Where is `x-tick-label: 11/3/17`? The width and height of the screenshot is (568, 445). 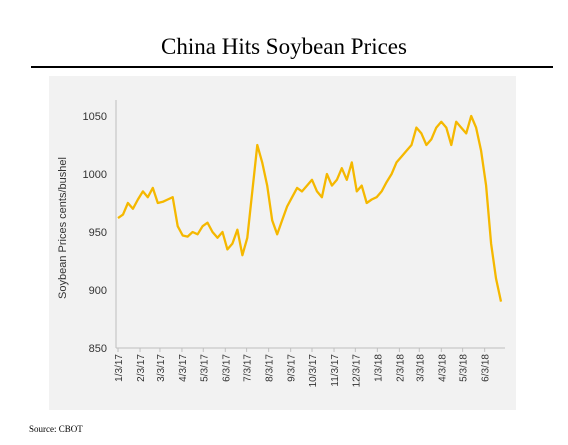 x-tick-label: 11/3/17 is located at coordinates (335, 370).